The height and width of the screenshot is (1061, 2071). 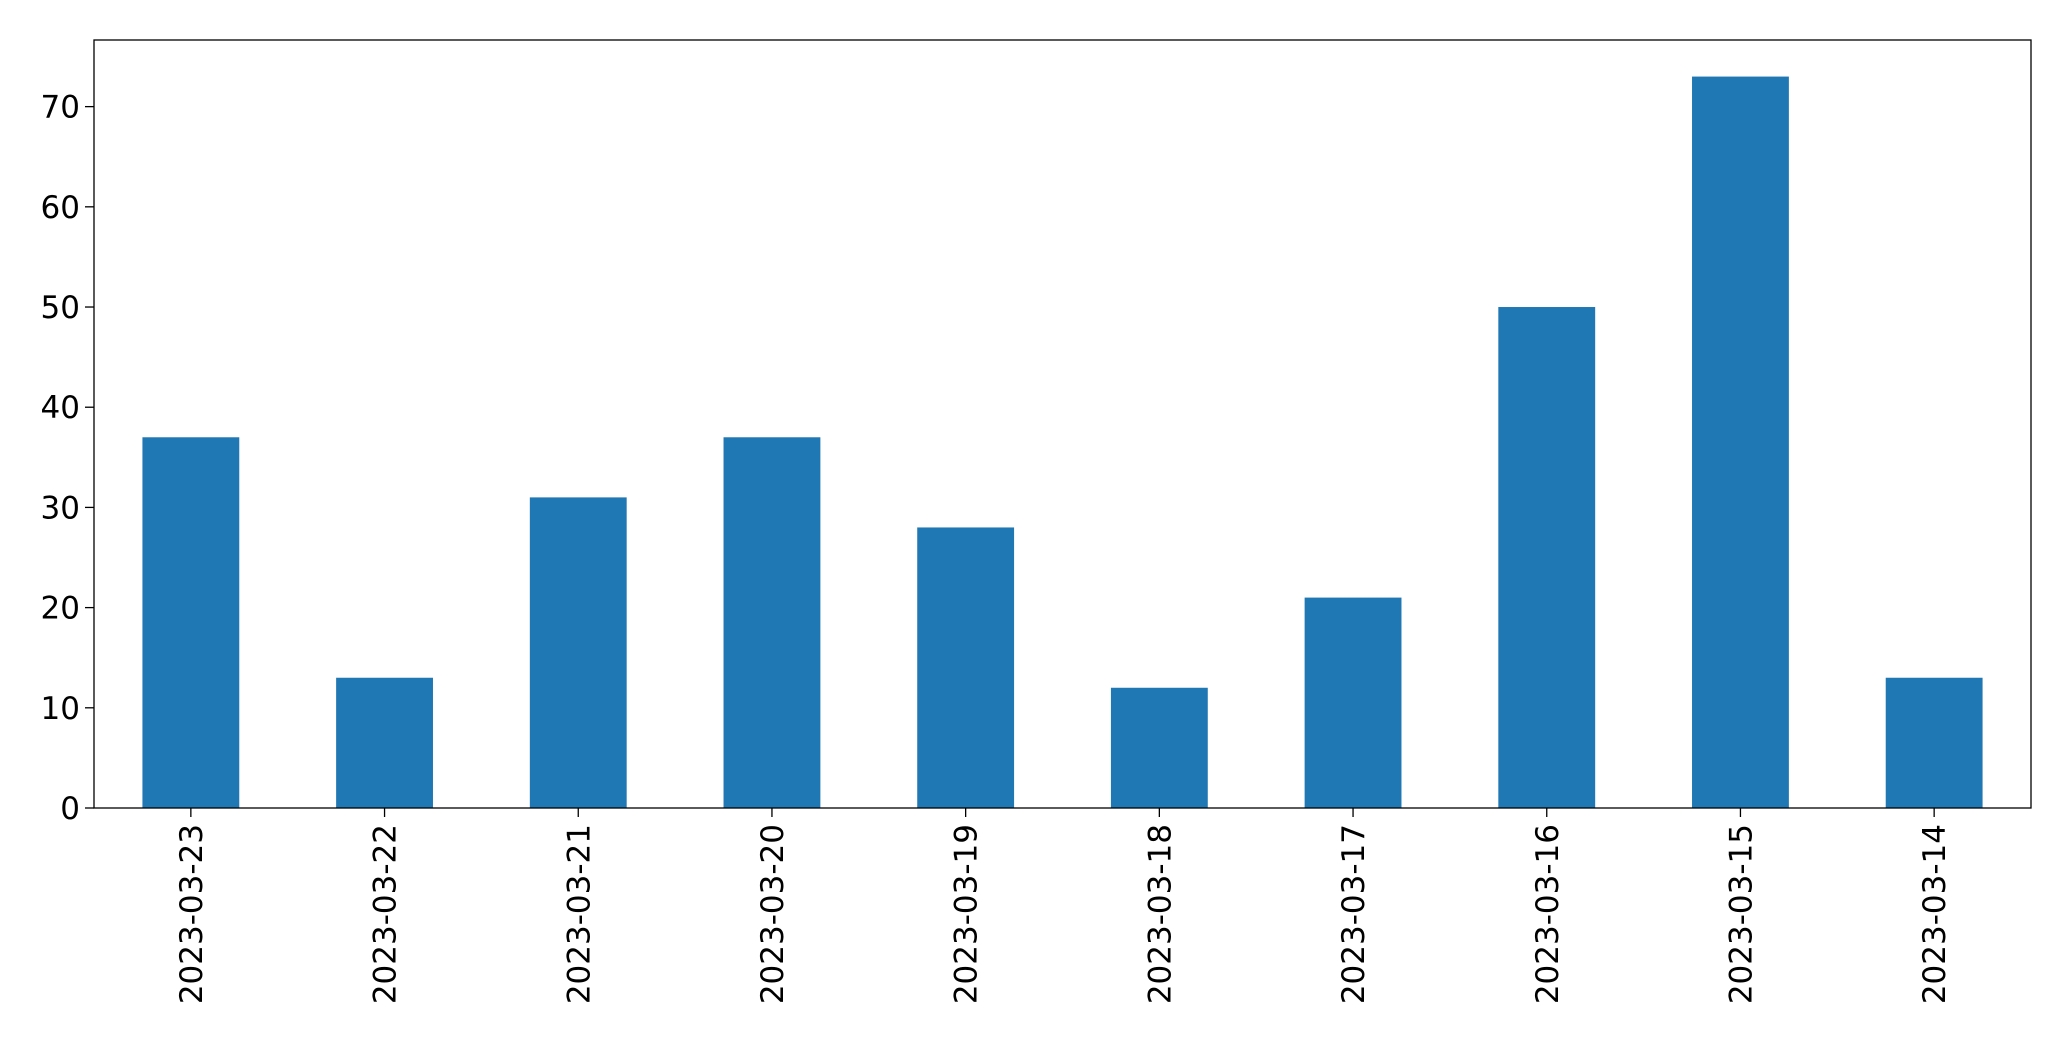 I want to click on x-tick-label: 2023-03-19, so click(x=967, y=914).